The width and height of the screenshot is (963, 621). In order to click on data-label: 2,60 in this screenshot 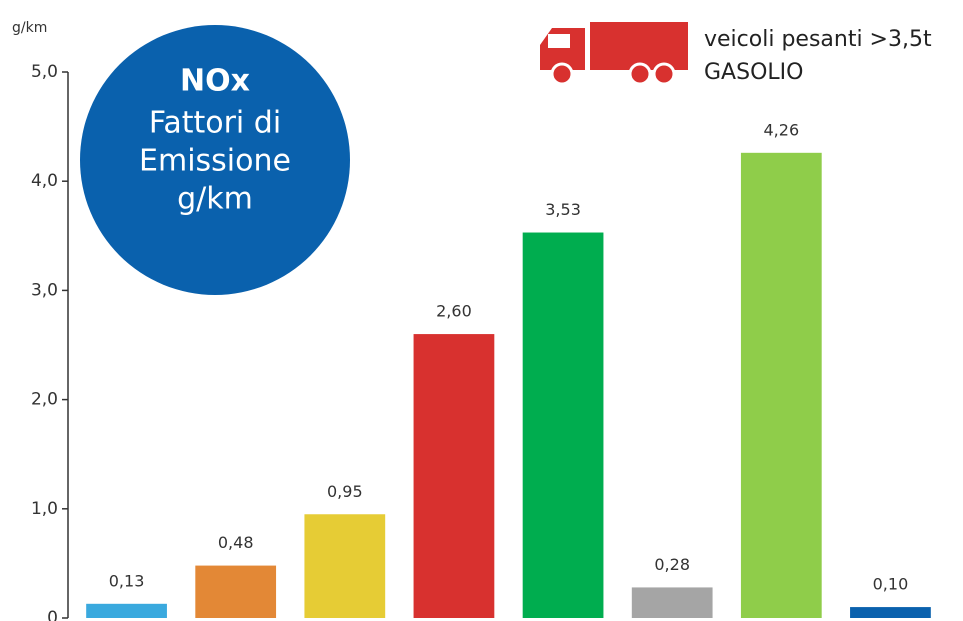, I will do `click(454, 311)`.